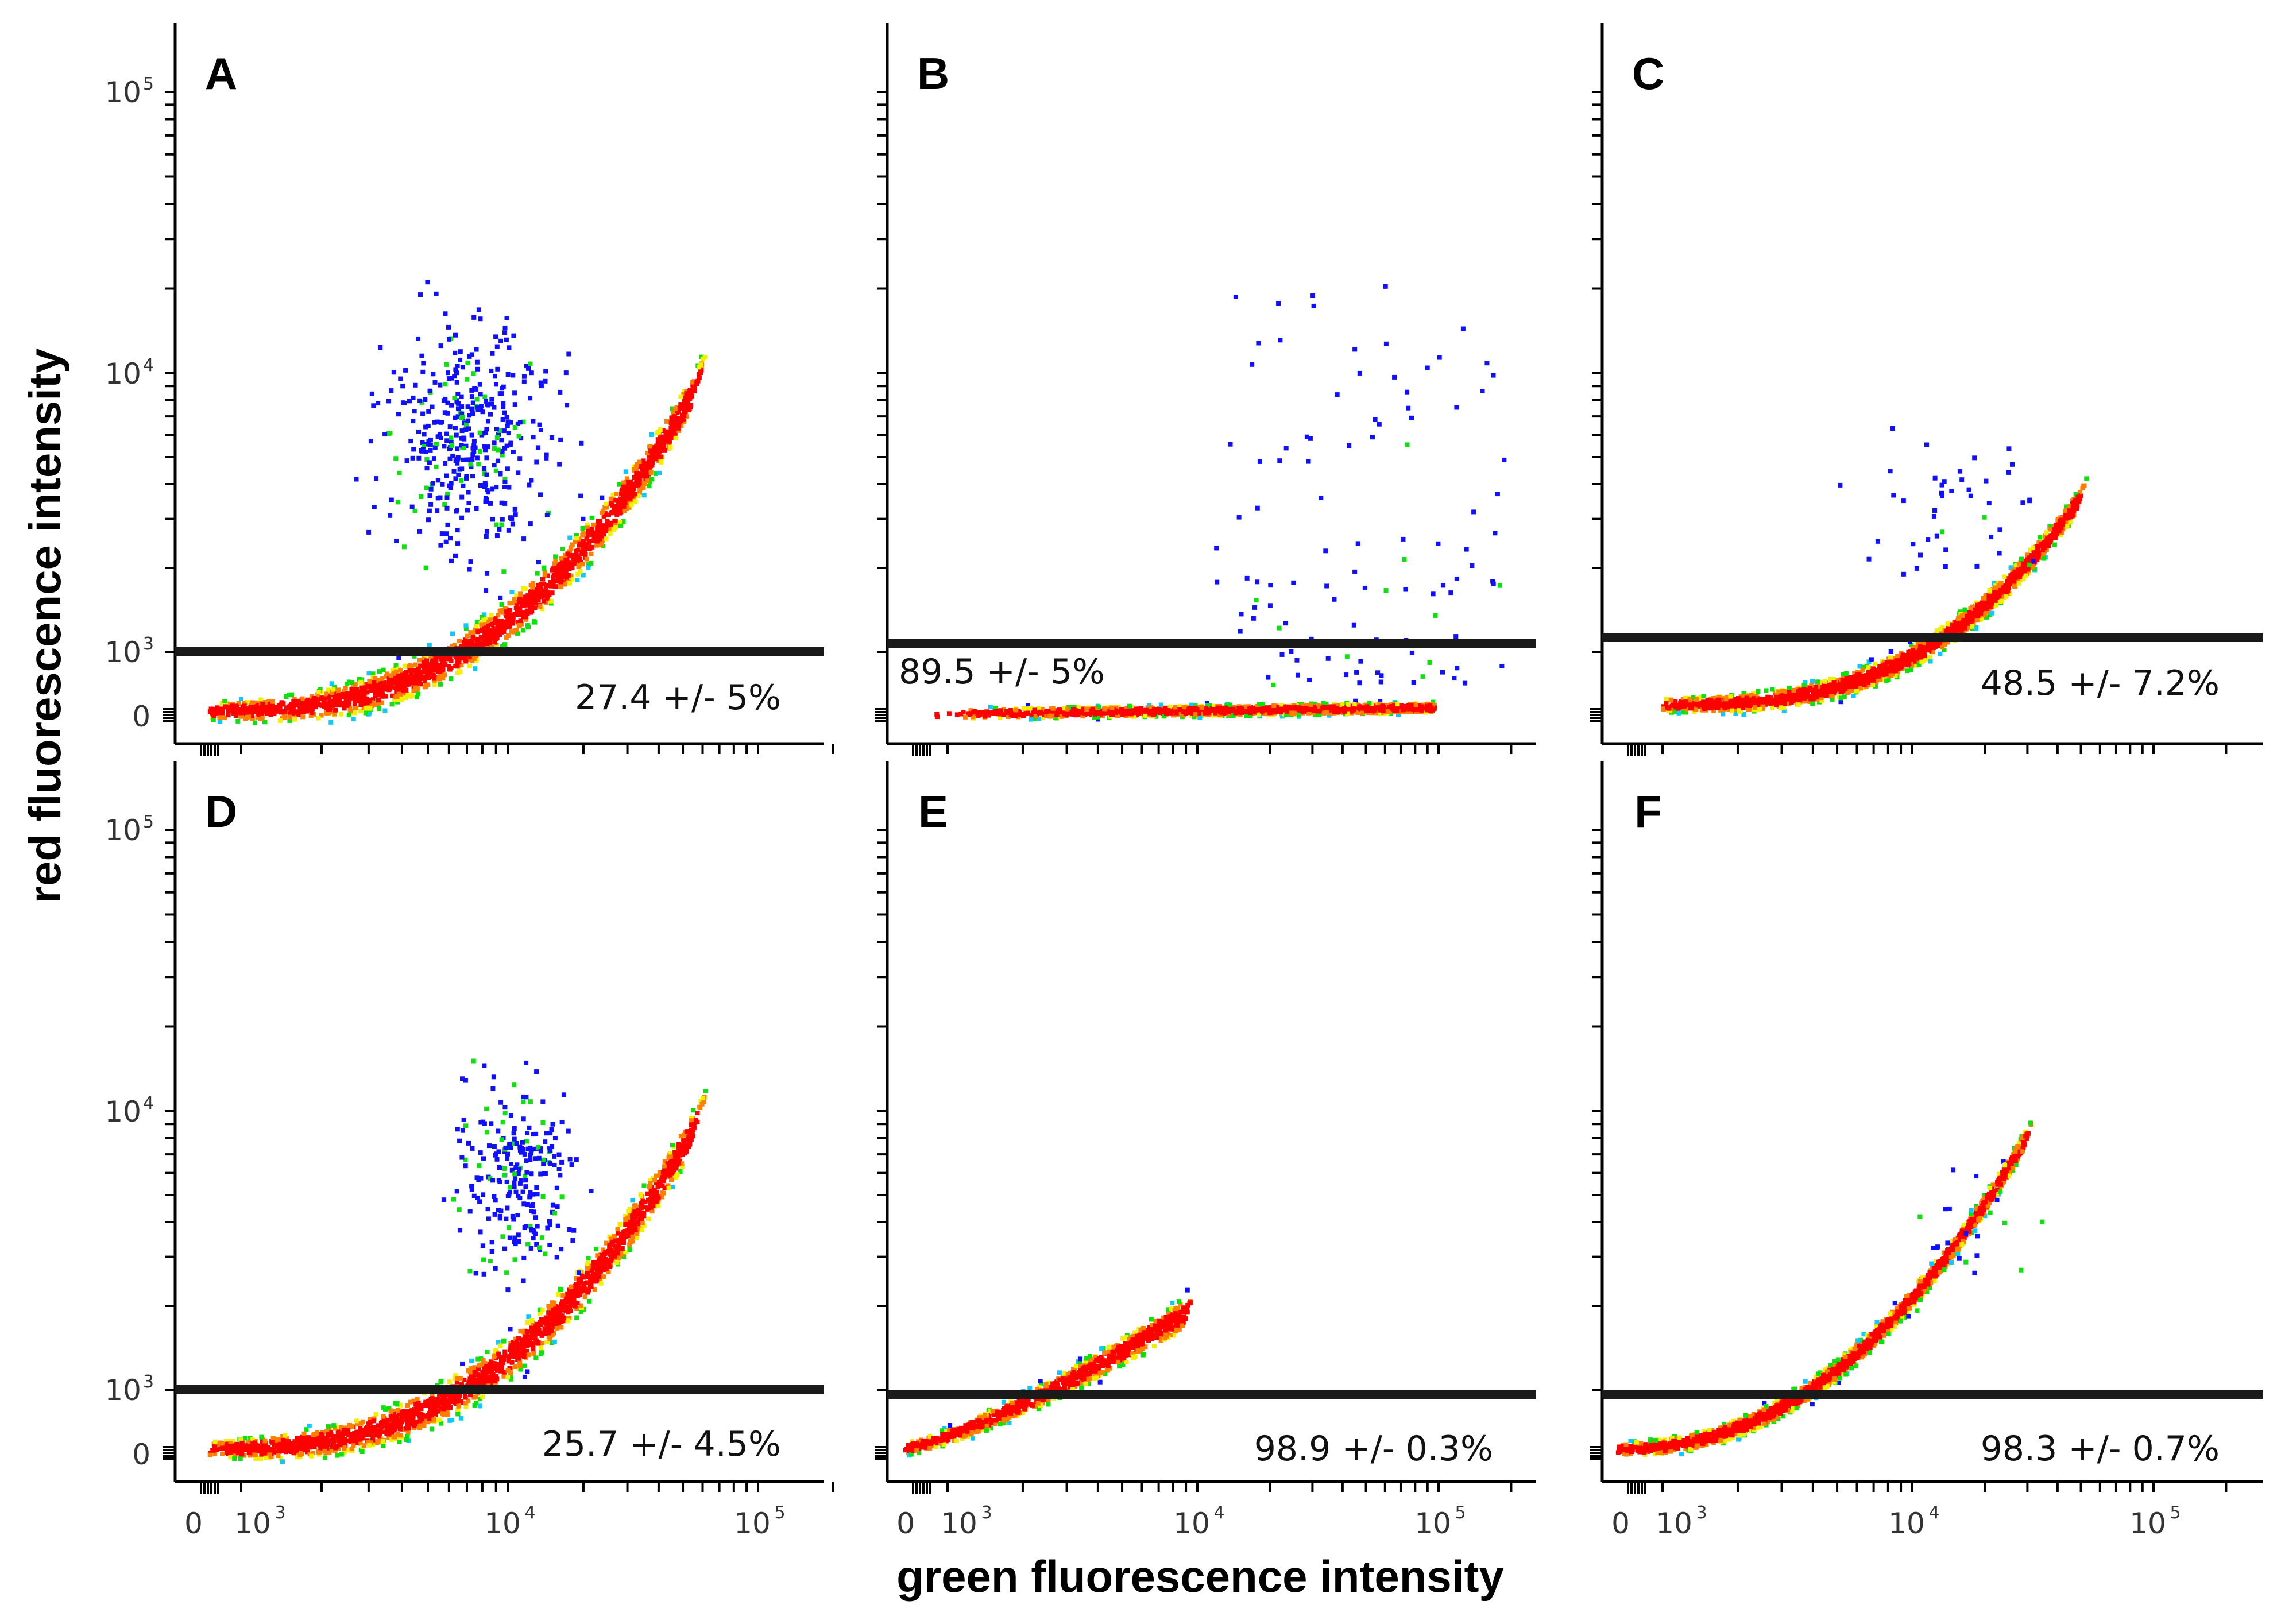 This screenshot has height=1624, width=2281. Describe the element at coordinates (141, 716) in the screenshot. I see `y-tick-label-0: 0` at that location.